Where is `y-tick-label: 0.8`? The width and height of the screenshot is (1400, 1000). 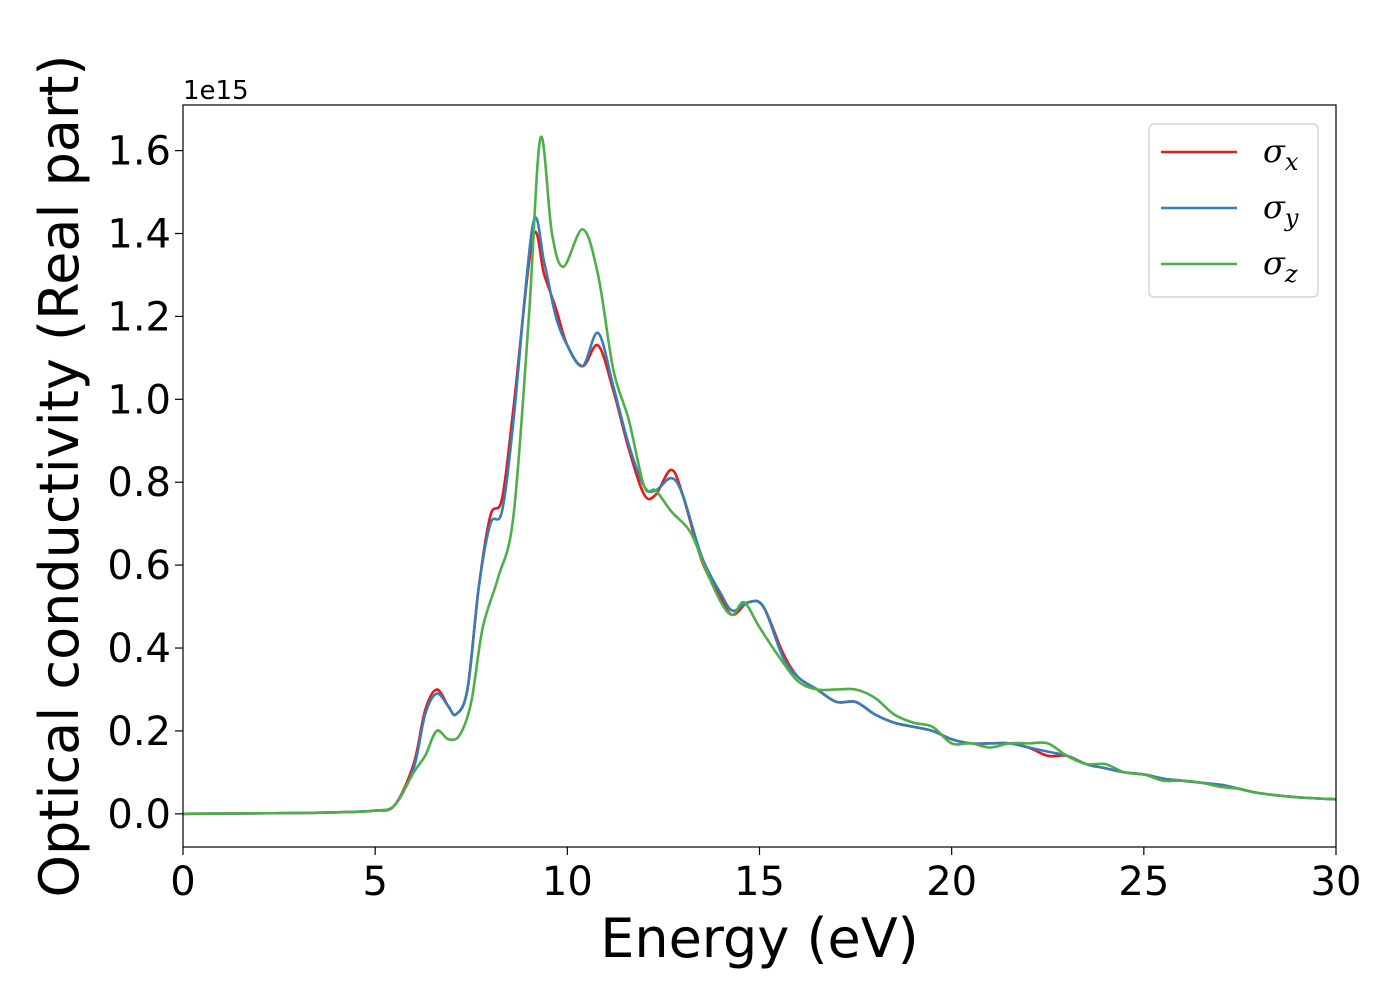
y-tick-label: 0.8 is located at coordinates (139, 483).